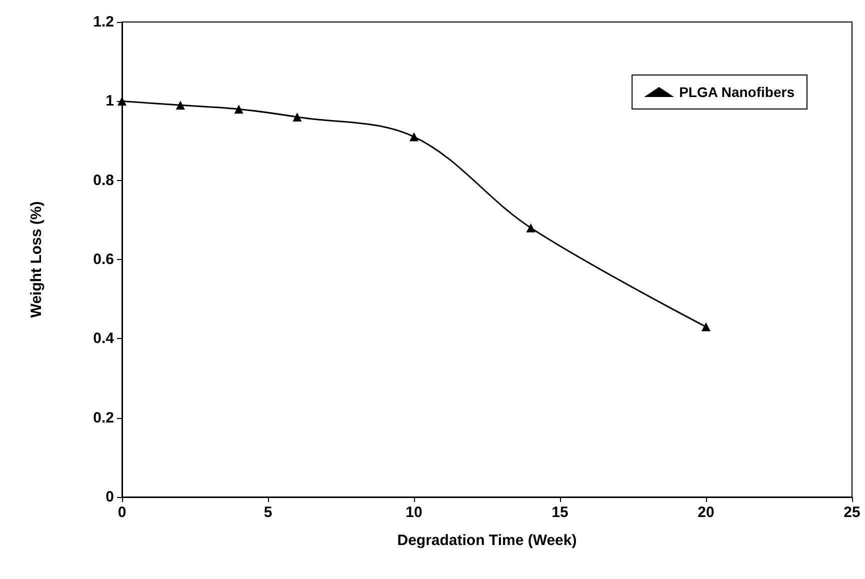 This screenshot has width=865, height=579. Describe the element at coordinates (852, 512) in the screenshot. I see `x-tick-label: 25` at that location.